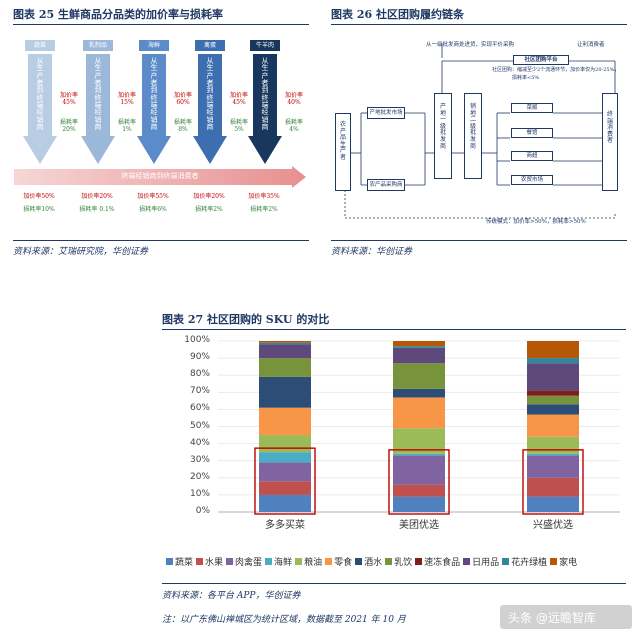 The image size is (640, 636). I want to click on x-category-label: 多多买菜, so click(285, 525).